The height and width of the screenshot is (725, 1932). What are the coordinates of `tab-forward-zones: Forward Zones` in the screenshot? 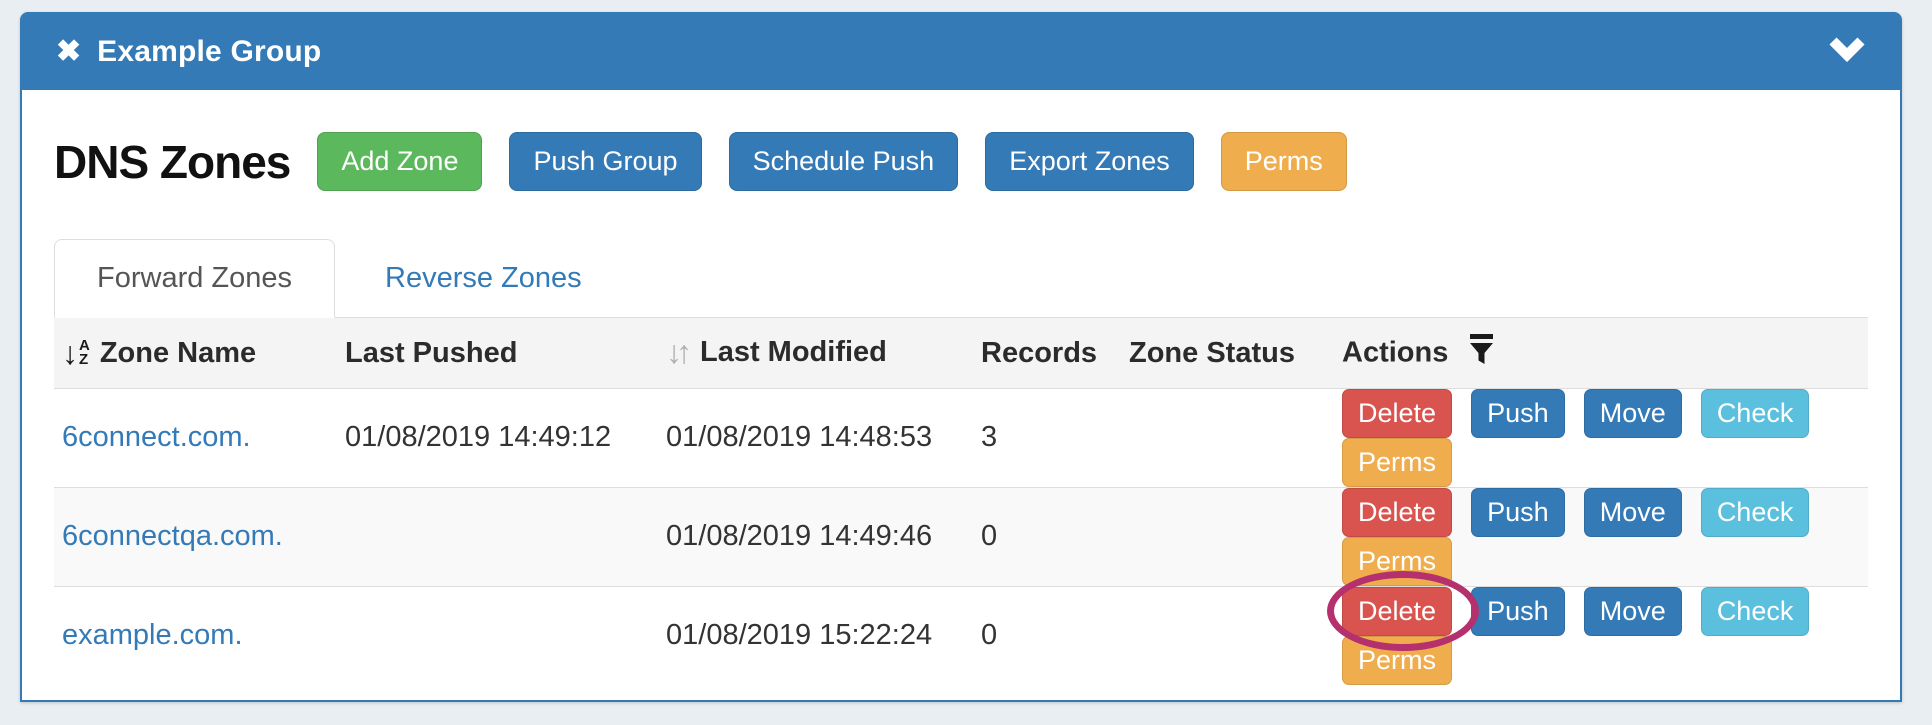 It's located at (195, 278).